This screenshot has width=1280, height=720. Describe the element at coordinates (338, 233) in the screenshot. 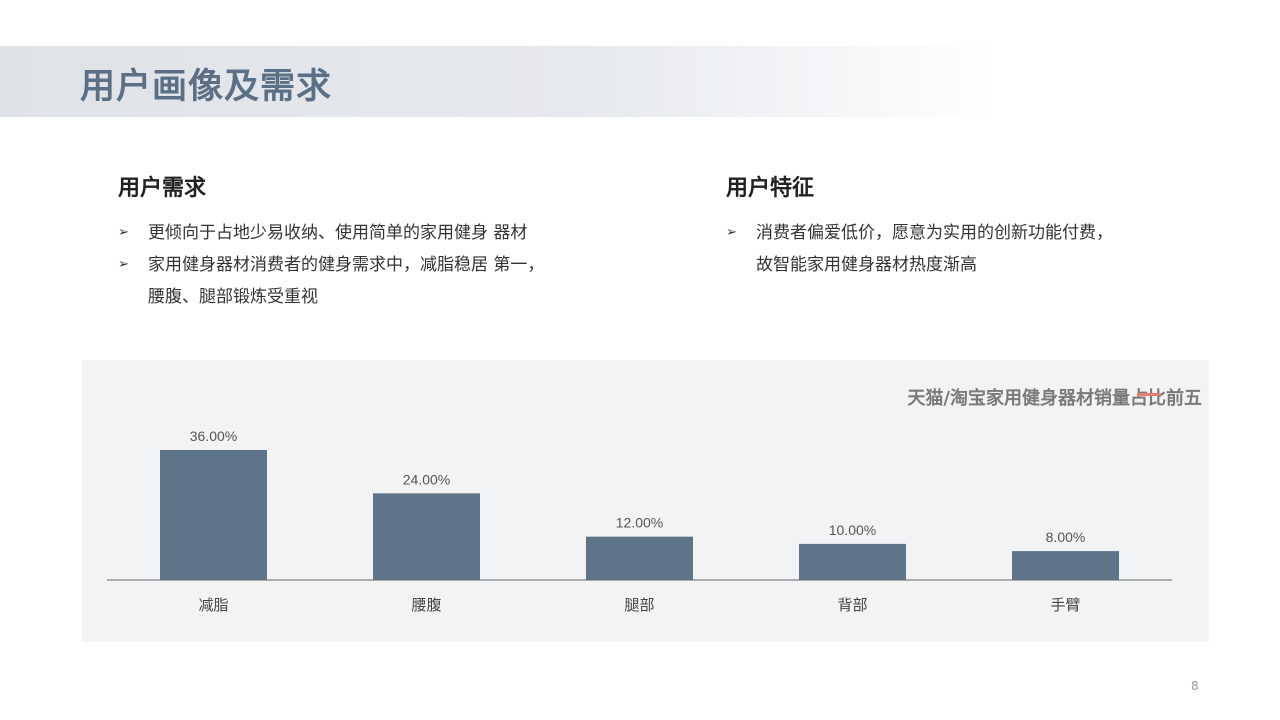

I see `bullet-line: 更倾向于占地少易收纳、使用简单的家用健身 器材` at that location.